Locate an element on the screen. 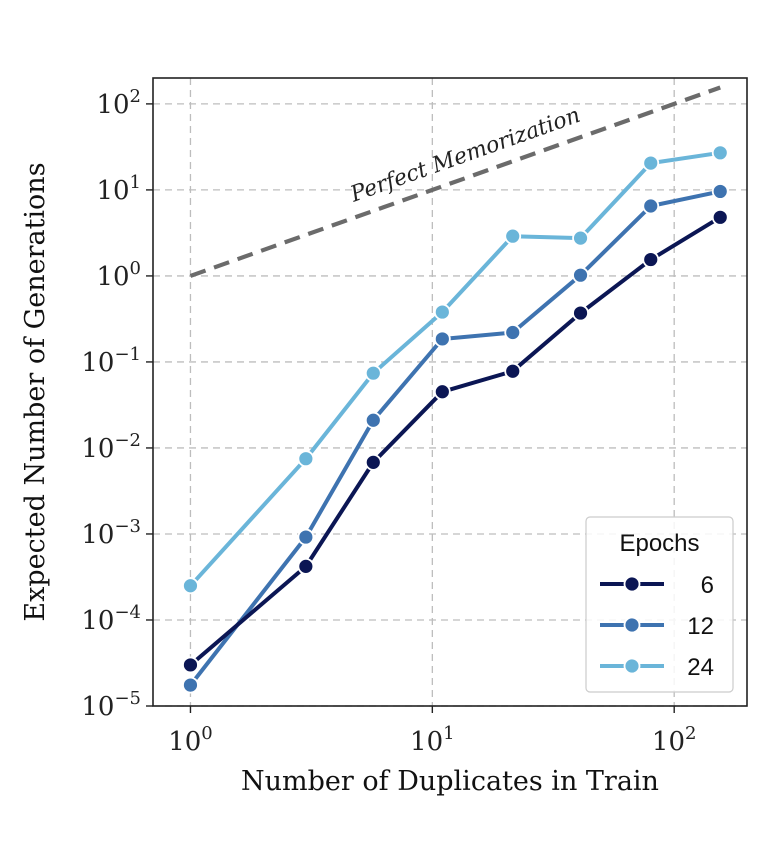 This screenshot has height=844, width=778. y-tick-exponent: −4 is located at coordinates (127, 612).